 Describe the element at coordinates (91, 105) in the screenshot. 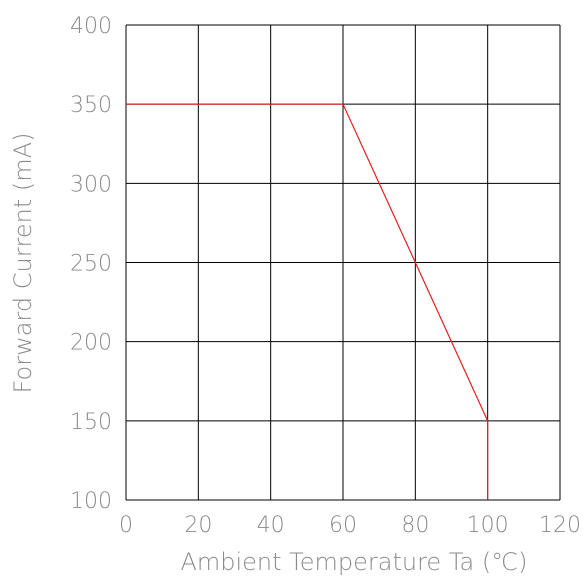

I see `y-tick-label: 350` at that location.